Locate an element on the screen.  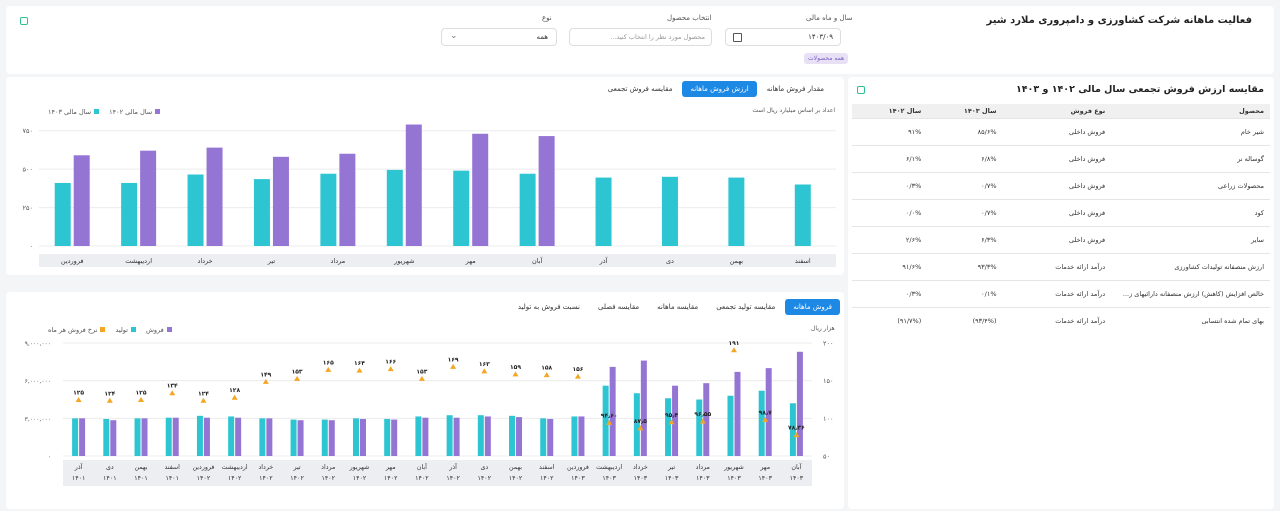
x-tick-month: خرداد is located at coordinates (640, 467).